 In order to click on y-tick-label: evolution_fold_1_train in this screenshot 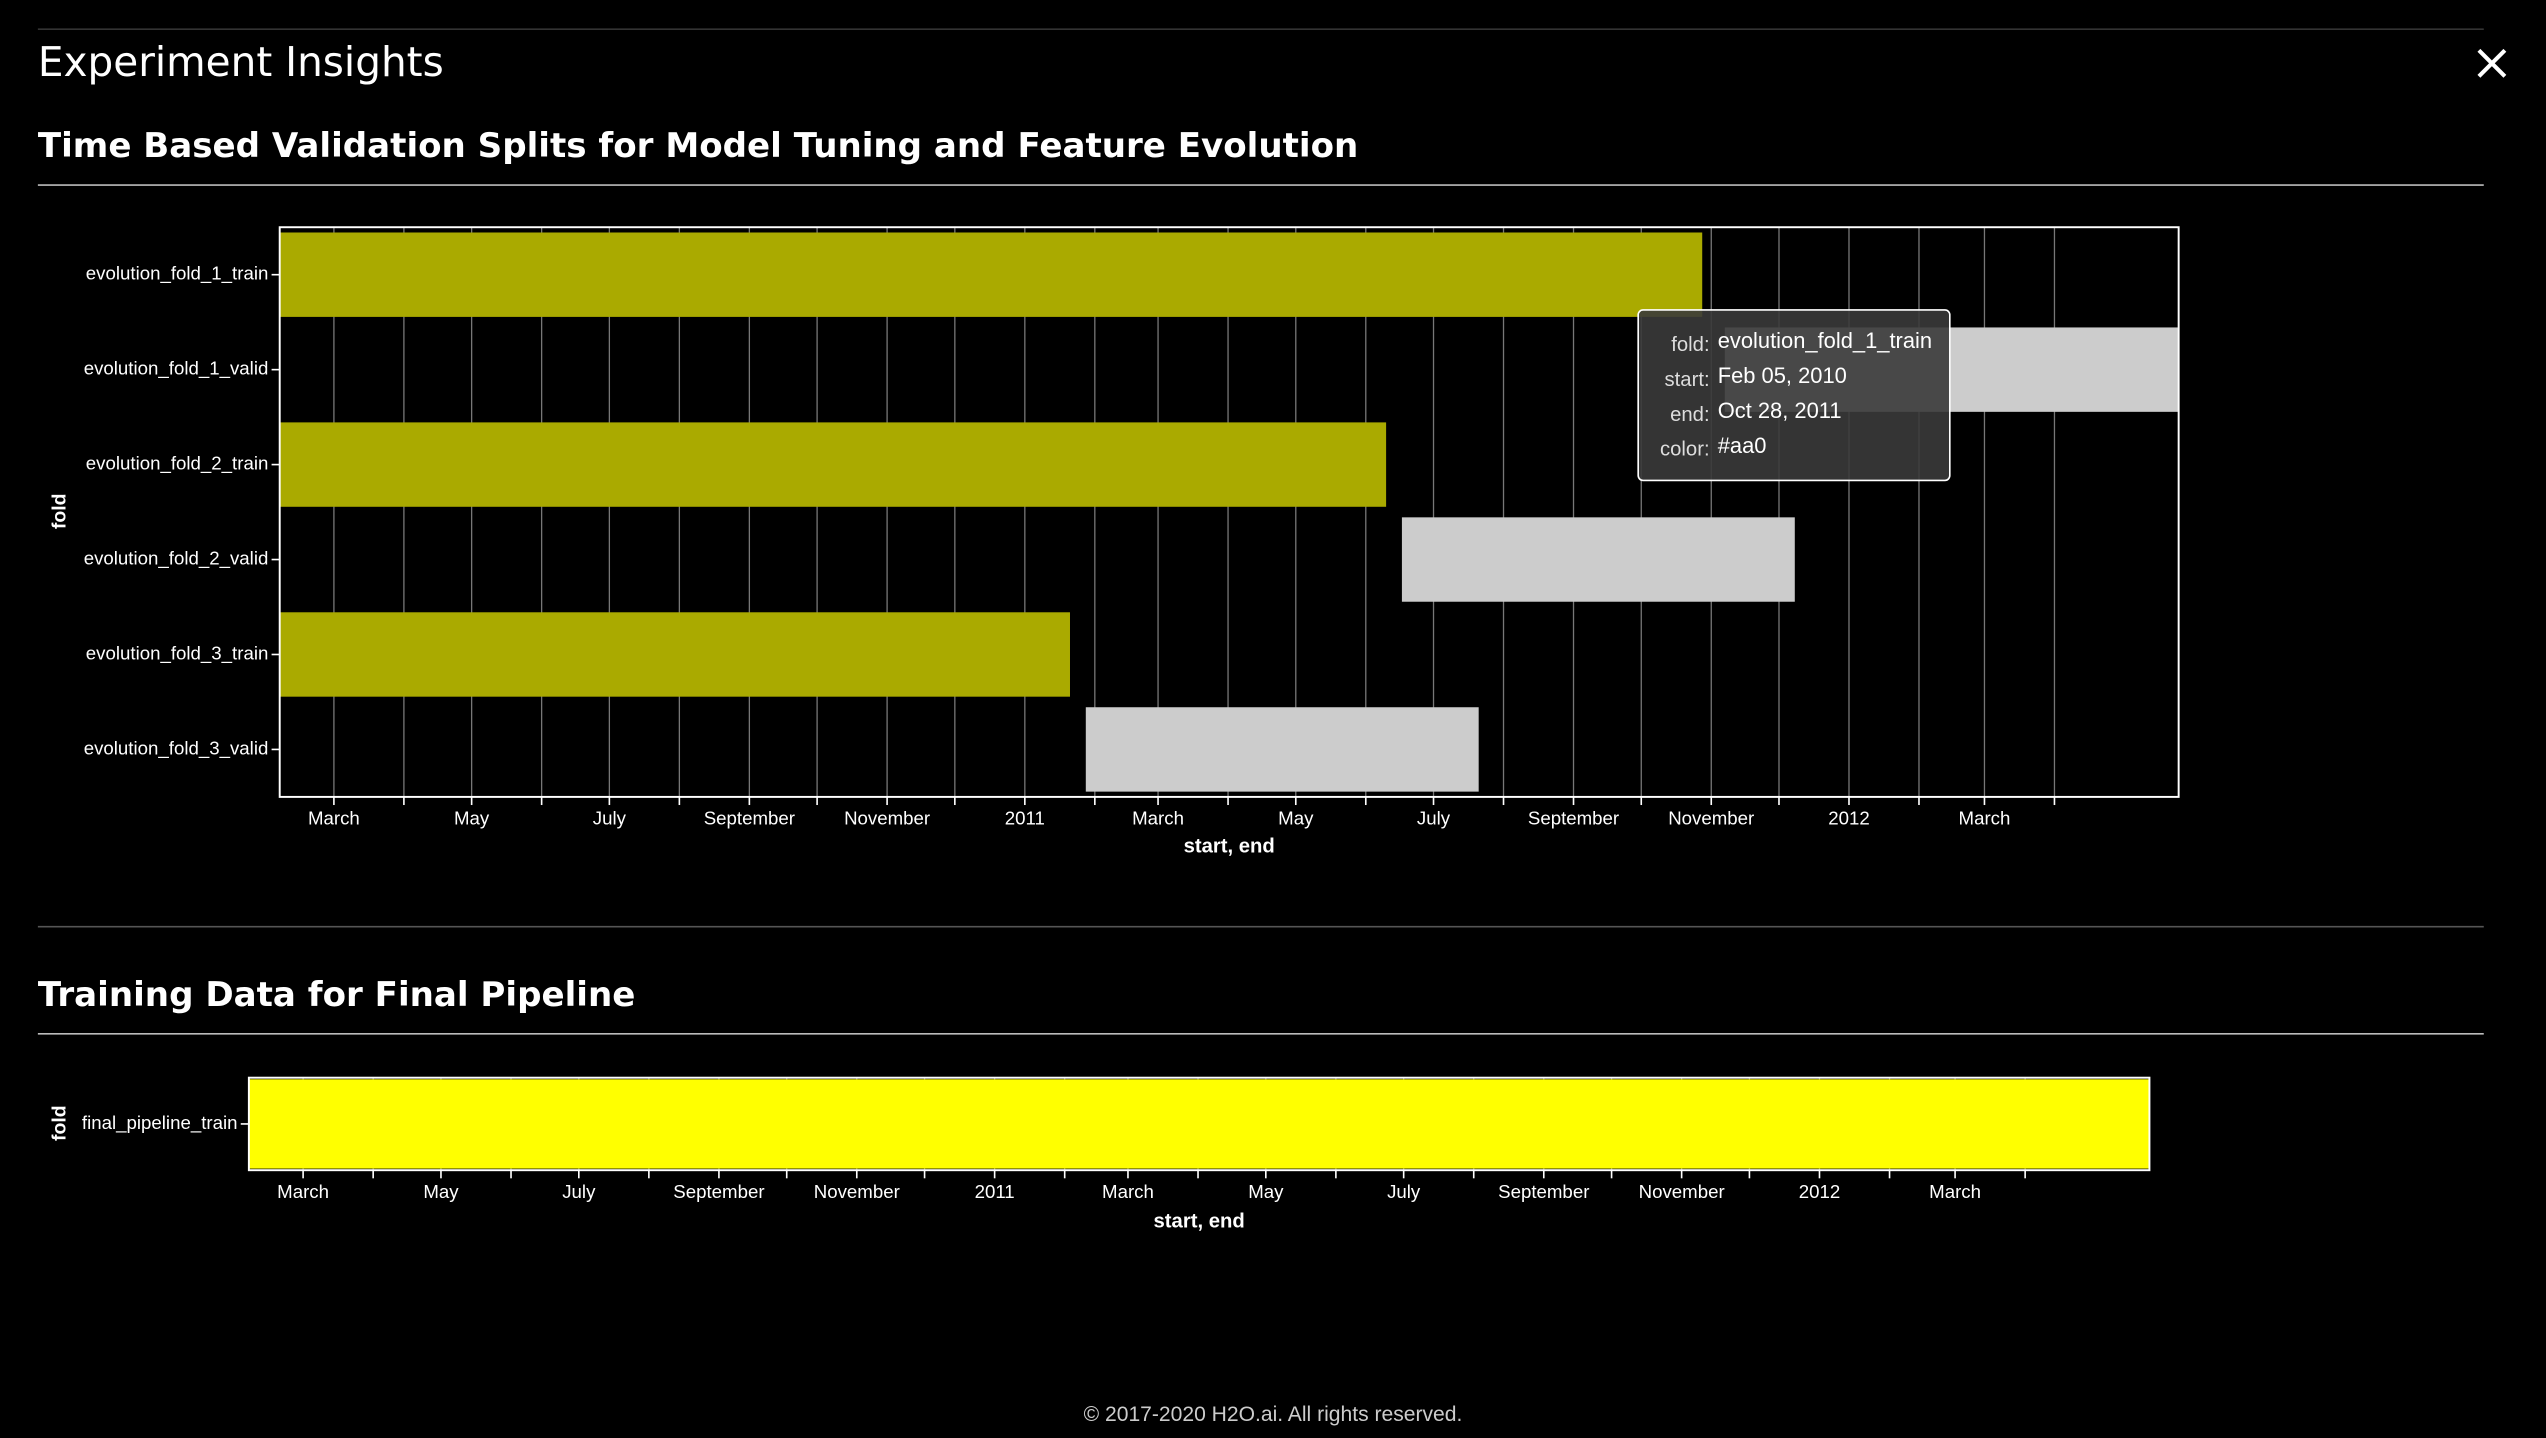, I will do `click(177, 274)`.